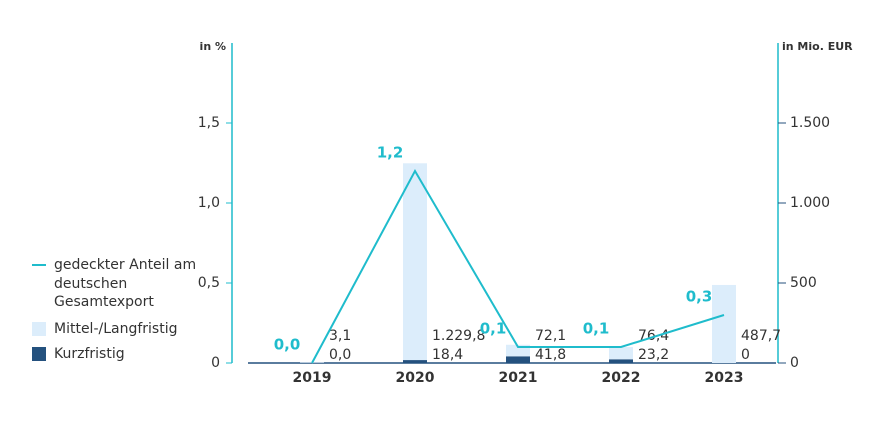  What do you see at coordinates (458, 336) in the screenshot?
I see `bar-value-label: 1.229,8` at bounding box center [458, 336].